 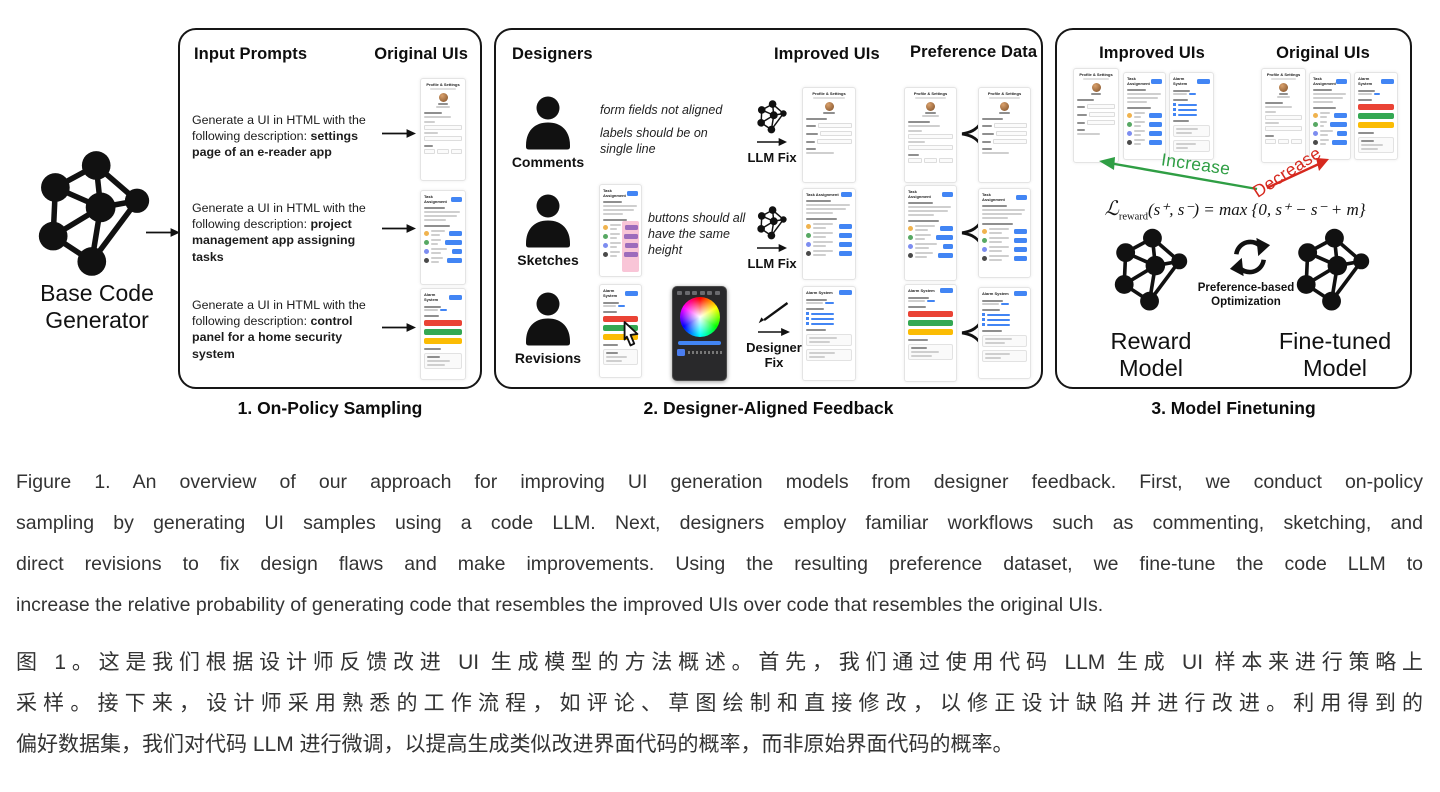 What do you see at coordinates (1246, 301) in the screenshot?
I see `optimization-label-line2: Optimization` at bounding box center [1246, 301].